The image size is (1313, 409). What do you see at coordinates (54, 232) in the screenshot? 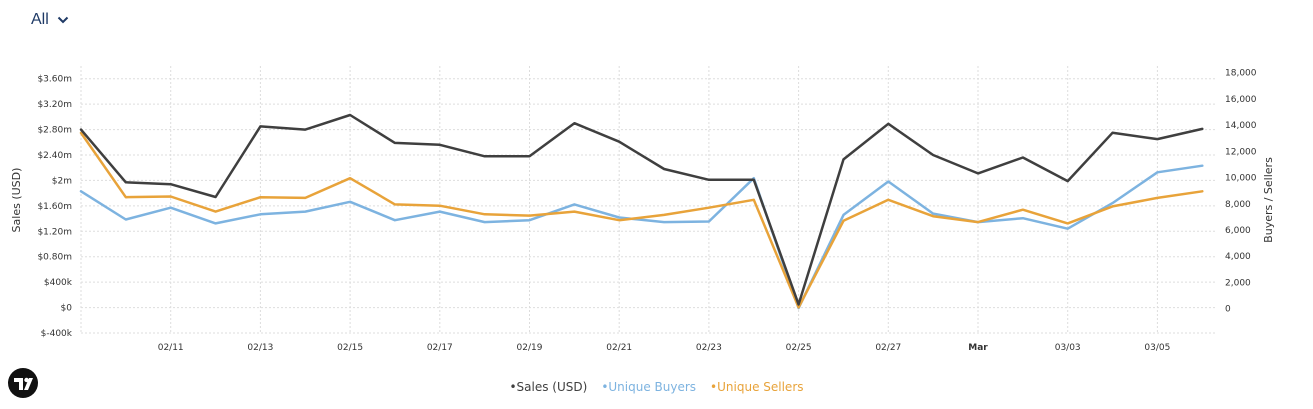
I see `left-tick-label: $1.20m` at bounding box center [54, 232].